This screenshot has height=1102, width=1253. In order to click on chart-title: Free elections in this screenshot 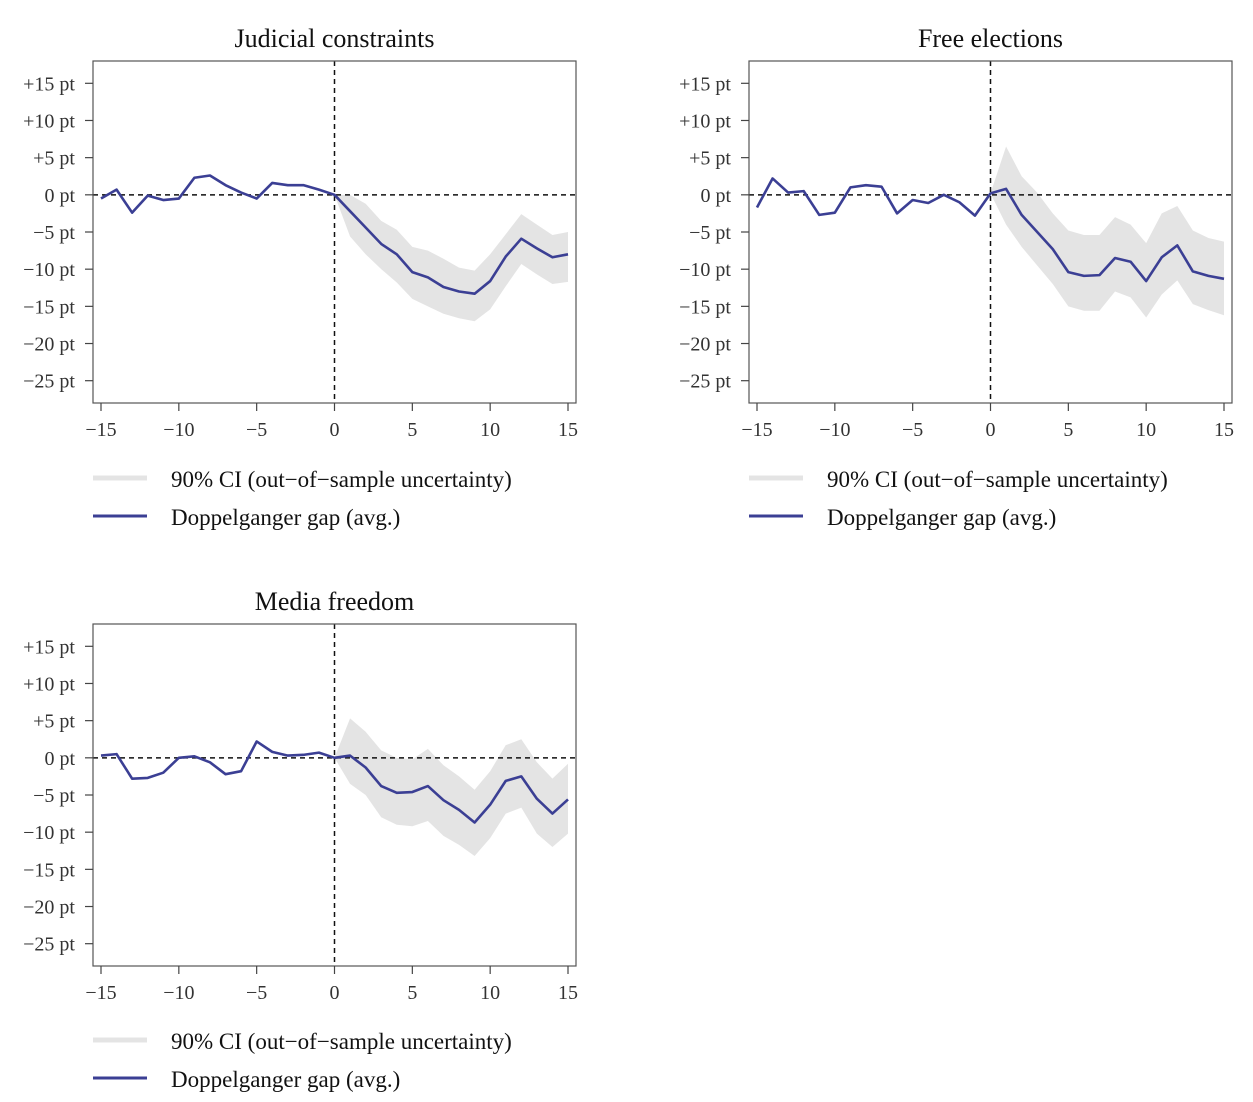, I will do `click(990, 38)`.